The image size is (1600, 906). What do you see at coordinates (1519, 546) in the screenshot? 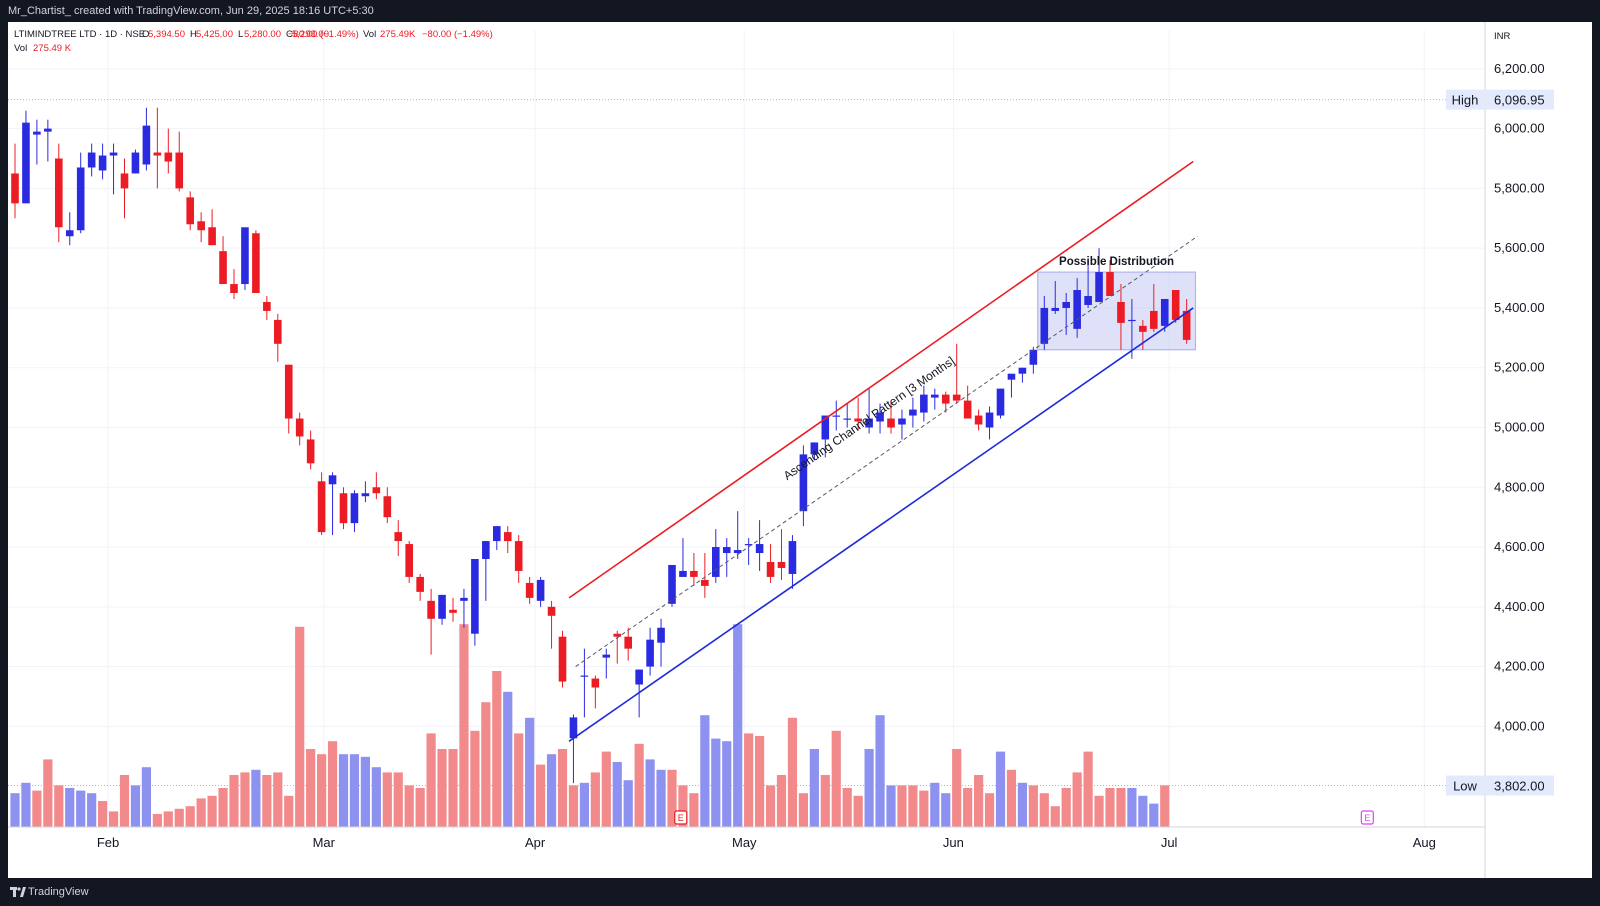
I see `y-tick-label: 4,600.00` at bounding box center [1519, 546].